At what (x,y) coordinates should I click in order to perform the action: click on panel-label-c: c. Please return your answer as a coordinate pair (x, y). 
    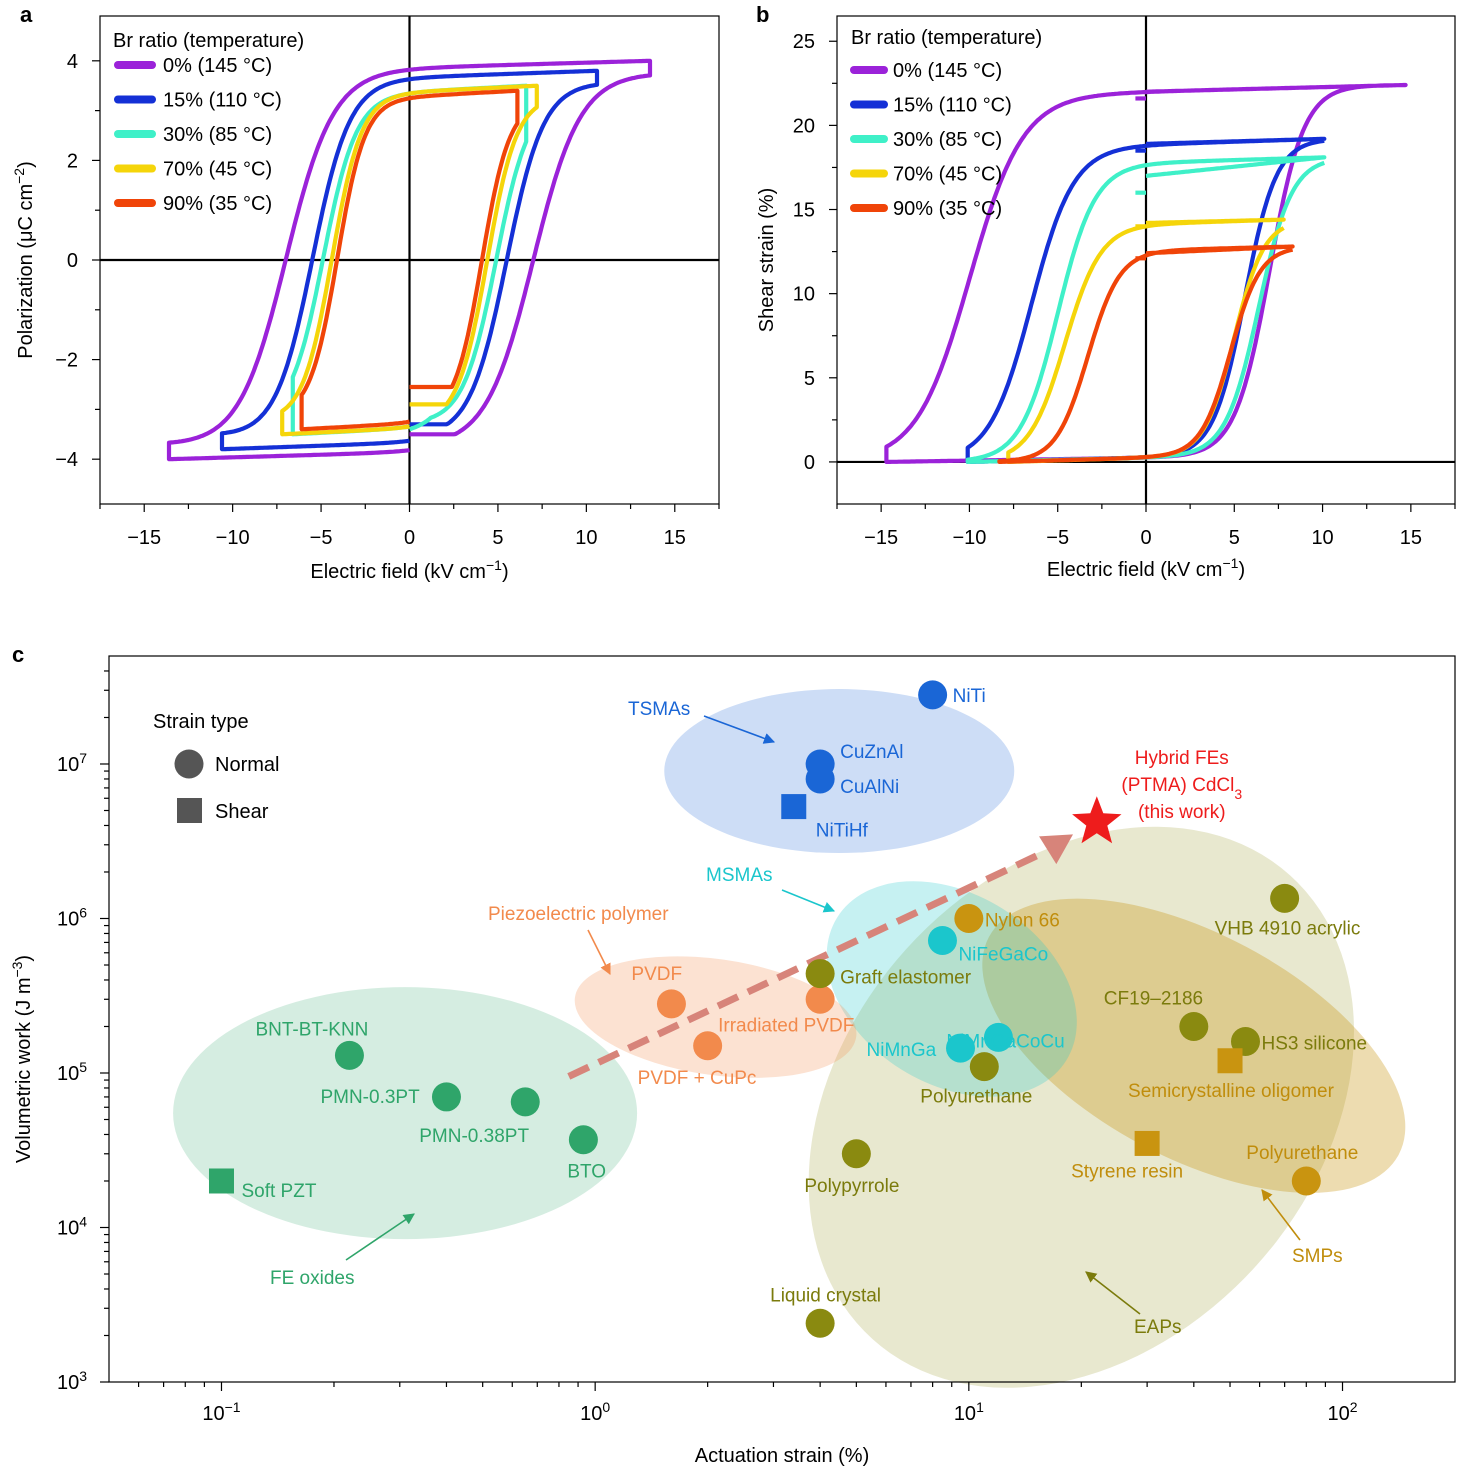
    Looking at the image, I should click on (18, 654).